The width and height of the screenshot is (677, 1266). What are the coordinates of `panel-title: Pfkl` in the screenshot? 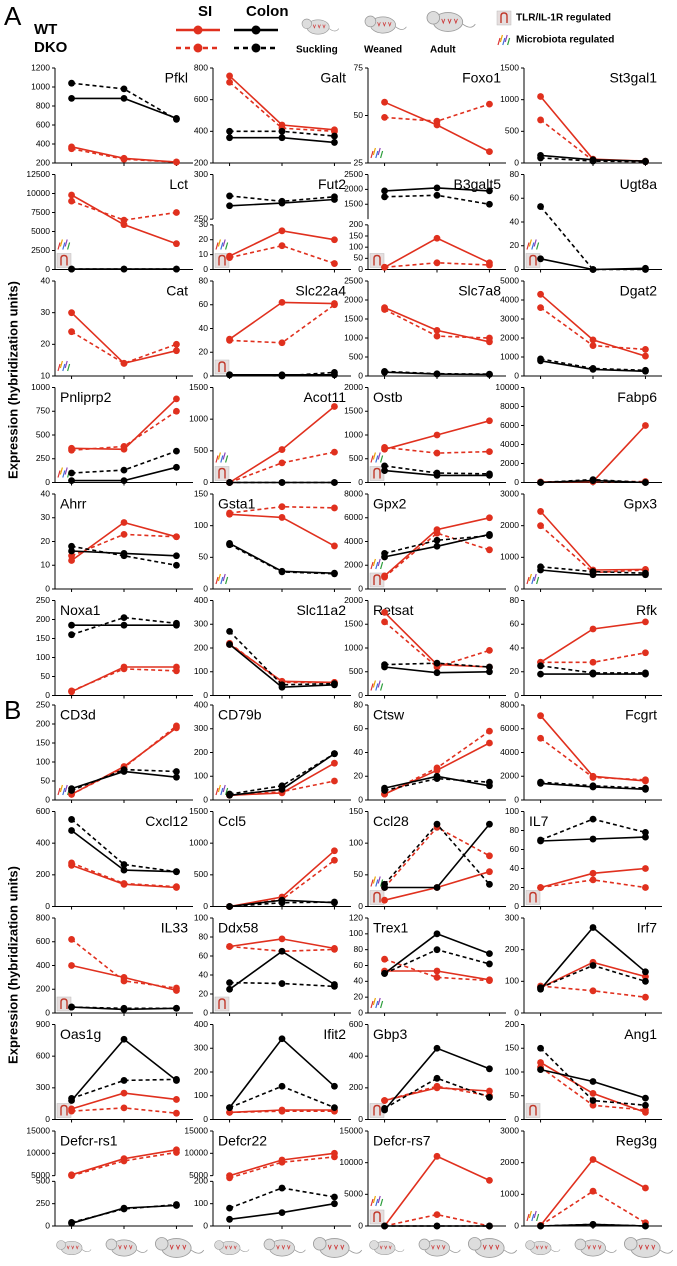 It's located at (176, 78).